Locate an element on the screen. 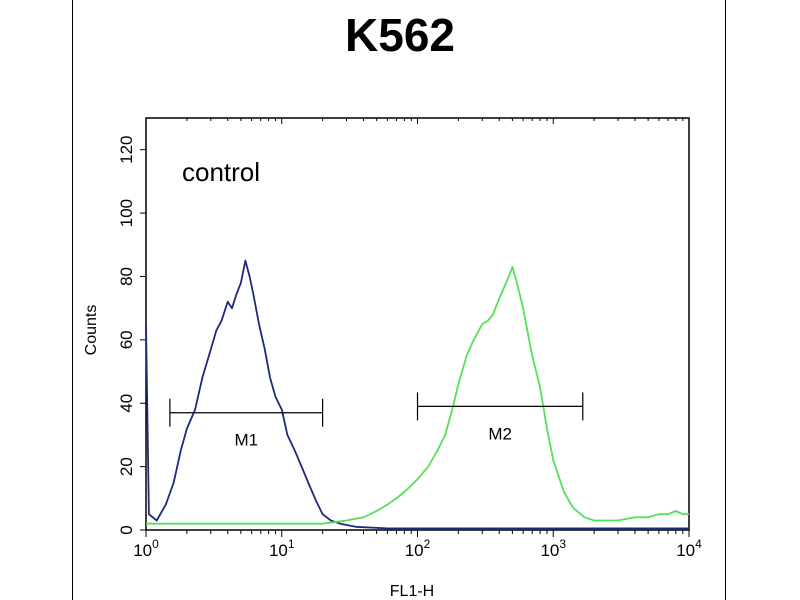 The image size is (800, 600). y-tick-label-60: 60 is located at coordinates (126, 339).